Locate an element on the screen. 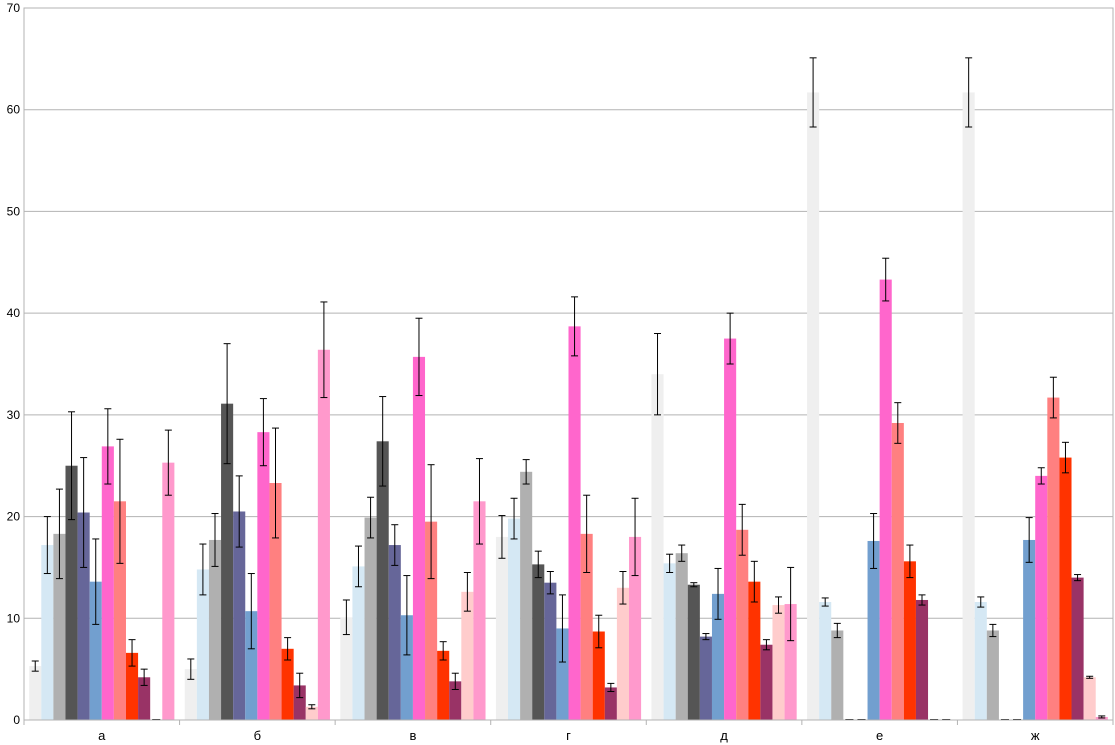 The height and width of the screenshot is (745, 1115). x-category-label: в is located at coordinates (412, 735).